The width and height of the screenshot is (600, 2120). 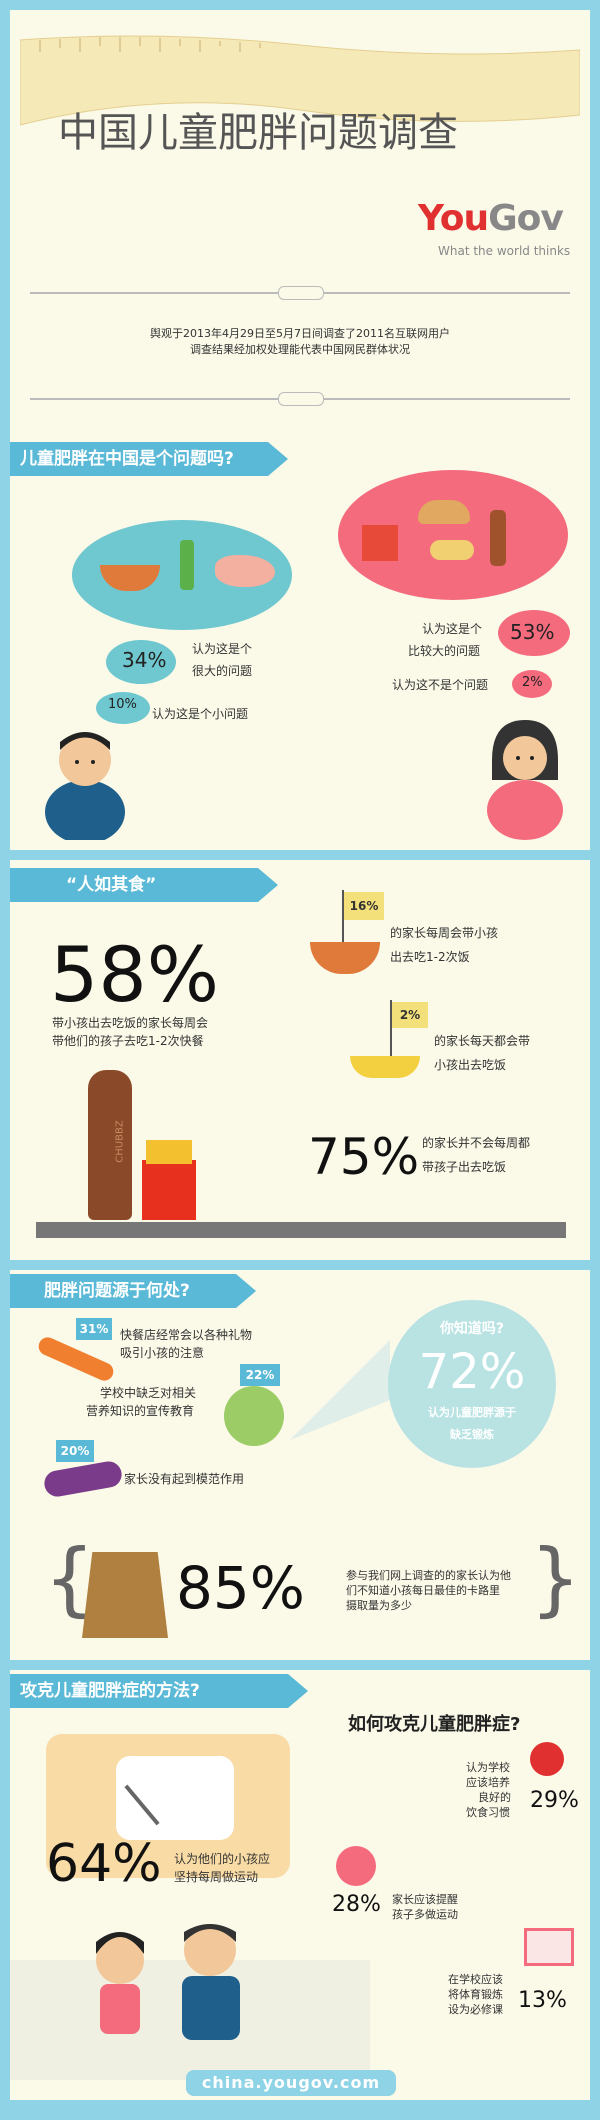 What do you see at coordinates (130, 1023) in the screenshot?
I see `text-58-line1: 带小孩出去吃饭的家长每周会` at bounding box center [130, 1023].